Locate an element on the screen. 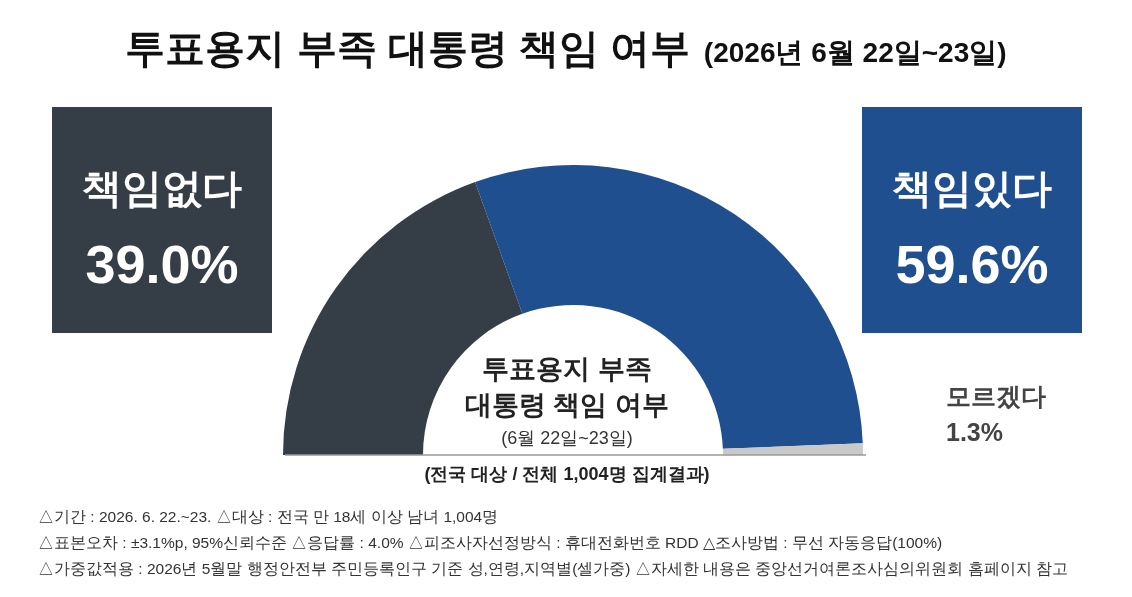 This screenshot has height=597, width=1132. data-label: 39.0% is located at coordinates (162, 264).